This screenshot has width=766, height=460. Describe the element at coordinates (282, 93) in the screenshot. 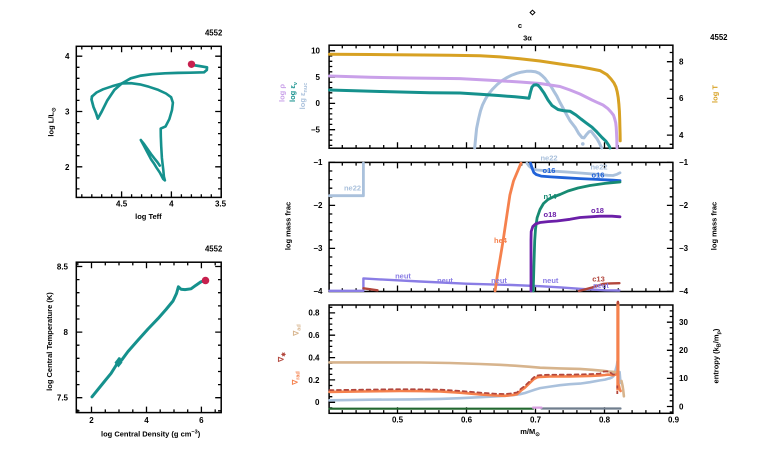

I see `svg-text: log ρ` at that location.